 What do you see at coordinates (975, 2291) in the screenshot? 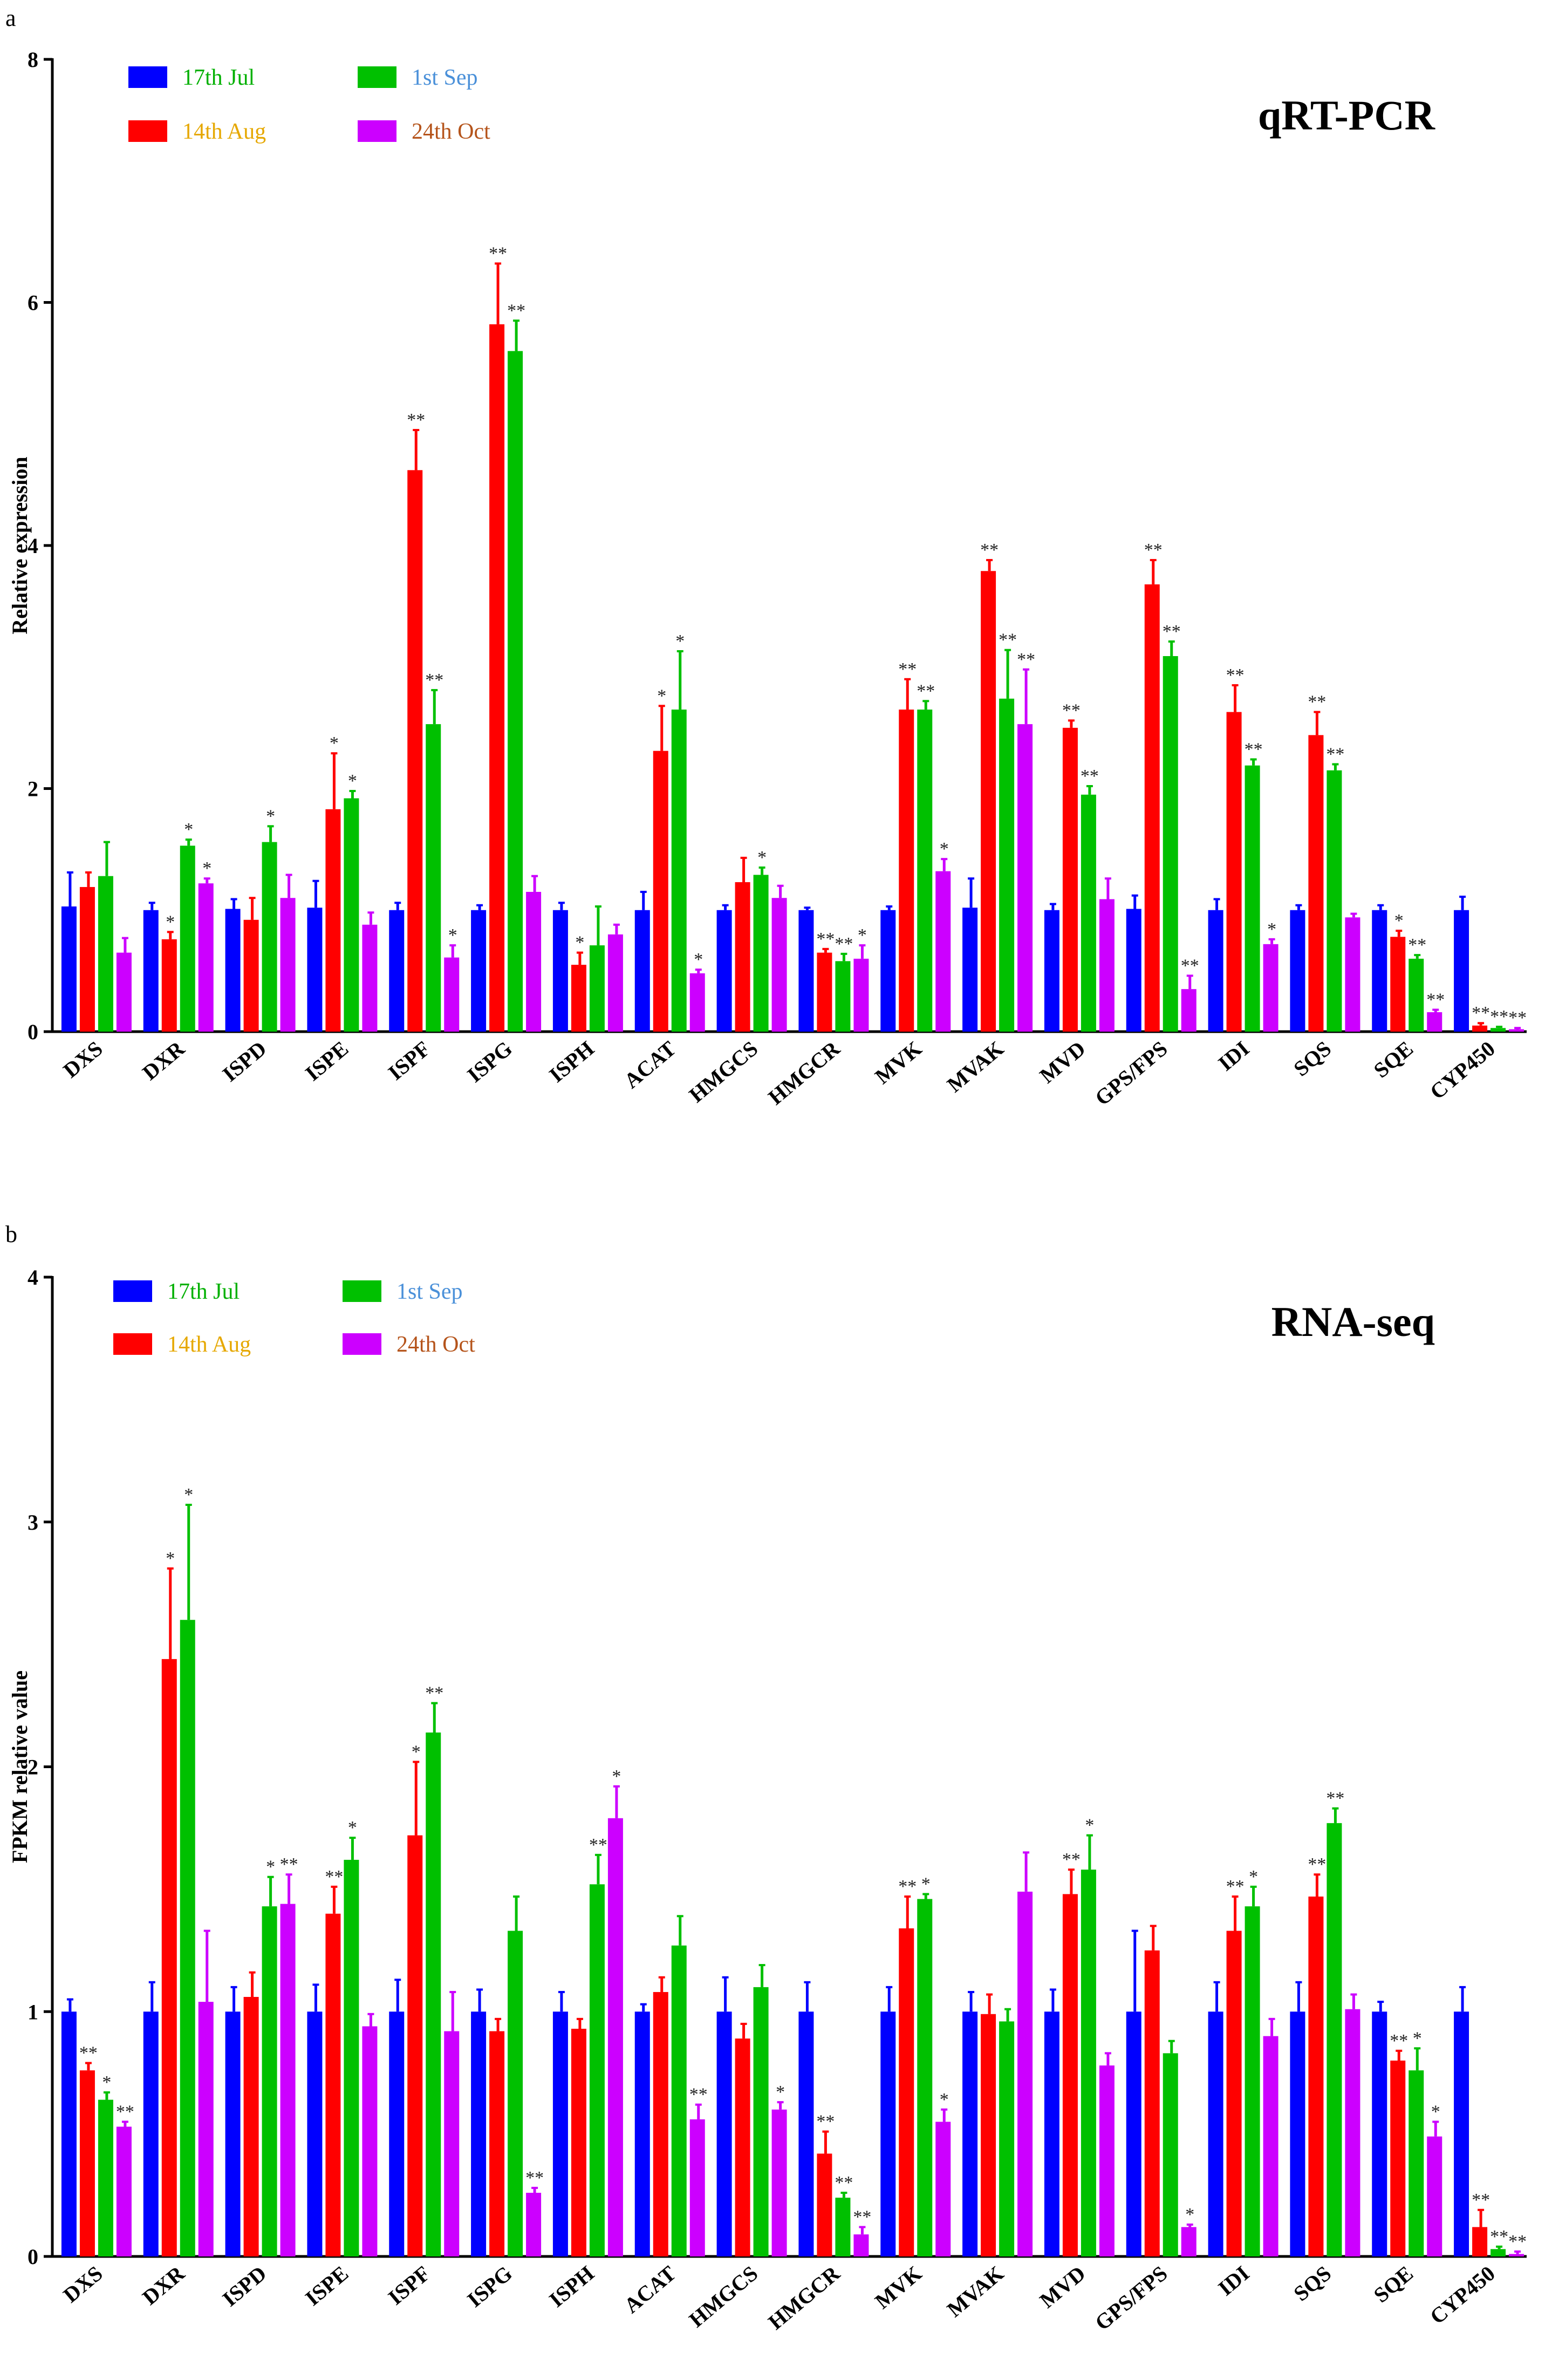
I see `pb-x-tick-label: MVAK` at bounding box center [975, 2291].